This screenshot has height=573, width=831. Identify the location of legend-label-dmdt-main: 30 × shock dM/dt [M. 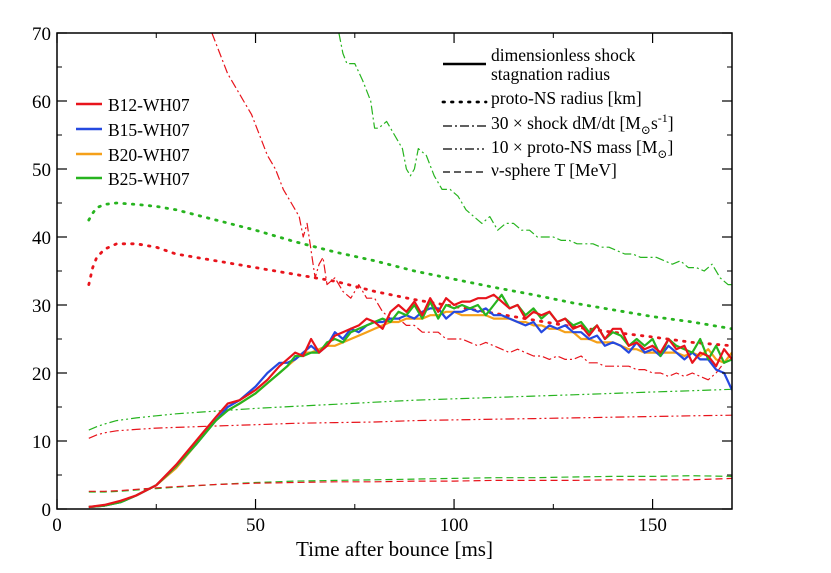
(566, 123).